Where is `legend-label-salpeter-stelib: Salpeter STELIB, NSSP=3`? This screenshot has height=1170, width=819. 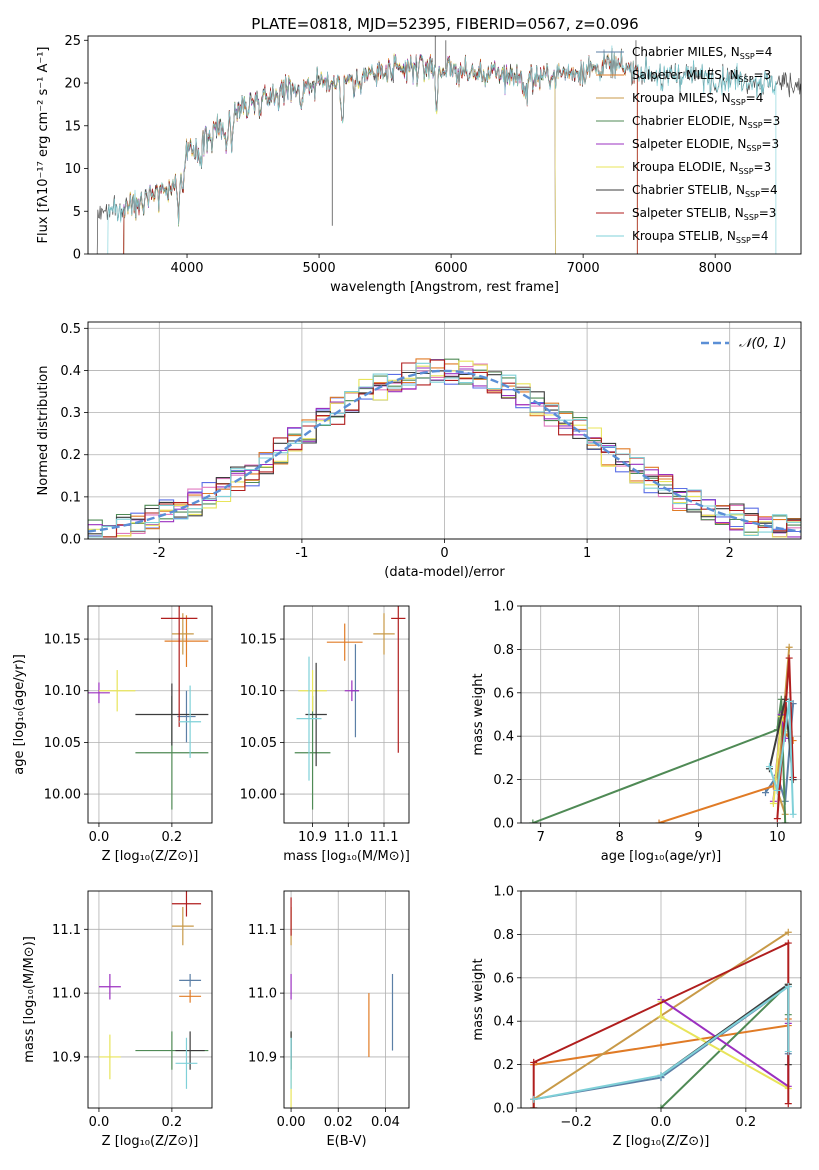
legend-label-salpeter-stelib: Salpeter STELIB, NSSP=3 is located at coordinates (704, 214).